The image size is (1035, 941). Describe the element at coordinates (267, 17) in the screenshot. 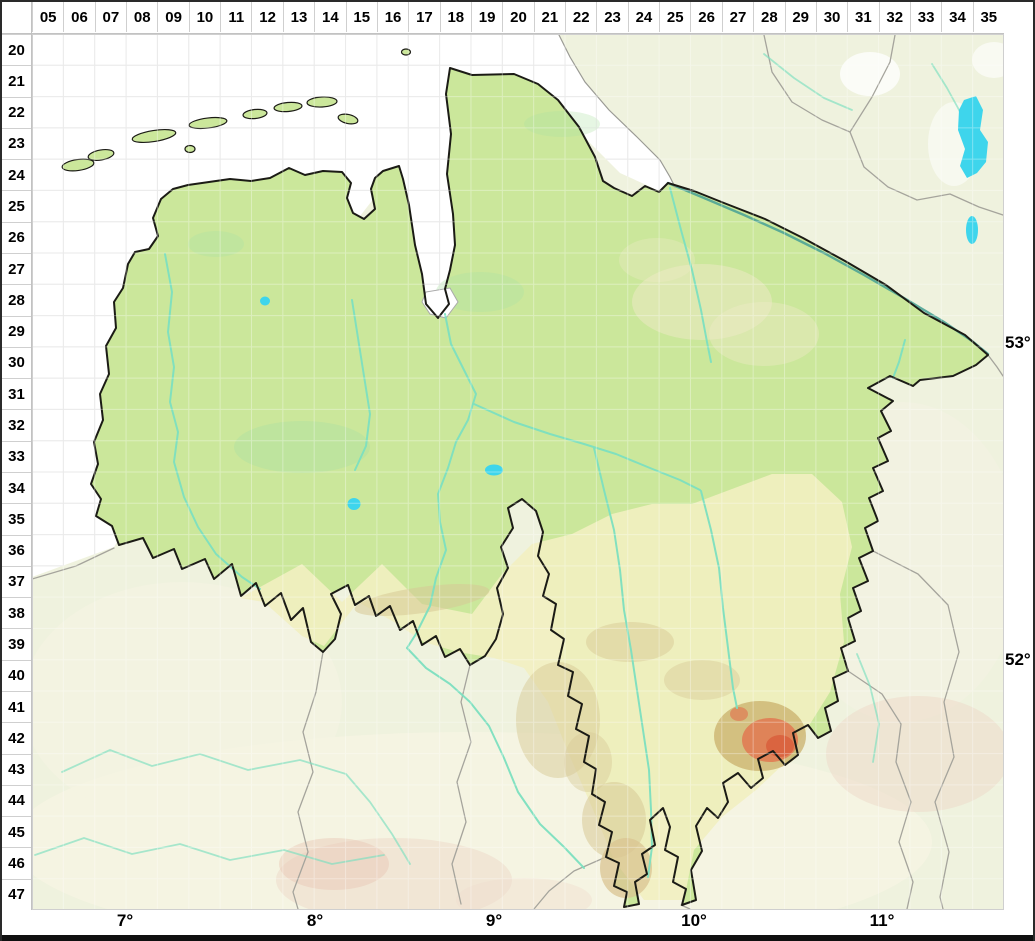

I see `grid-column-label-12: 12` at that location.